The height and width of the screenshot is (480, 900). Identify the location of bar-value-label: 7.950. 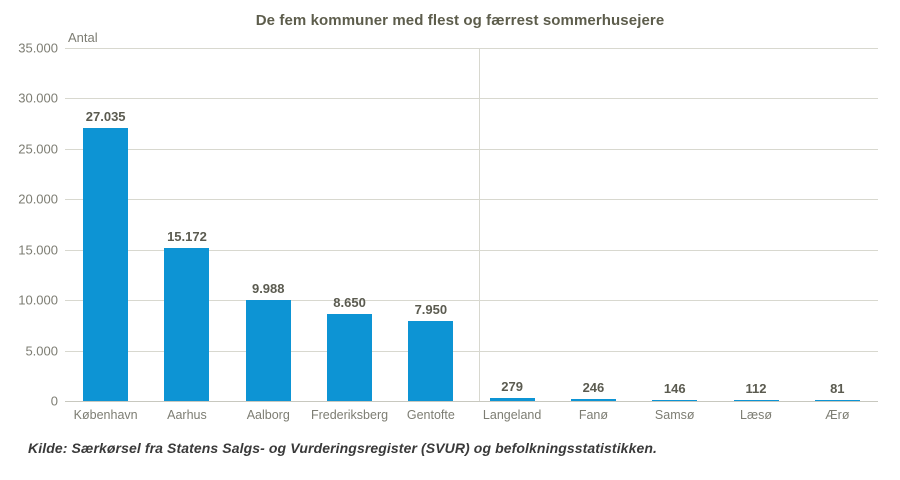
(431, 309).